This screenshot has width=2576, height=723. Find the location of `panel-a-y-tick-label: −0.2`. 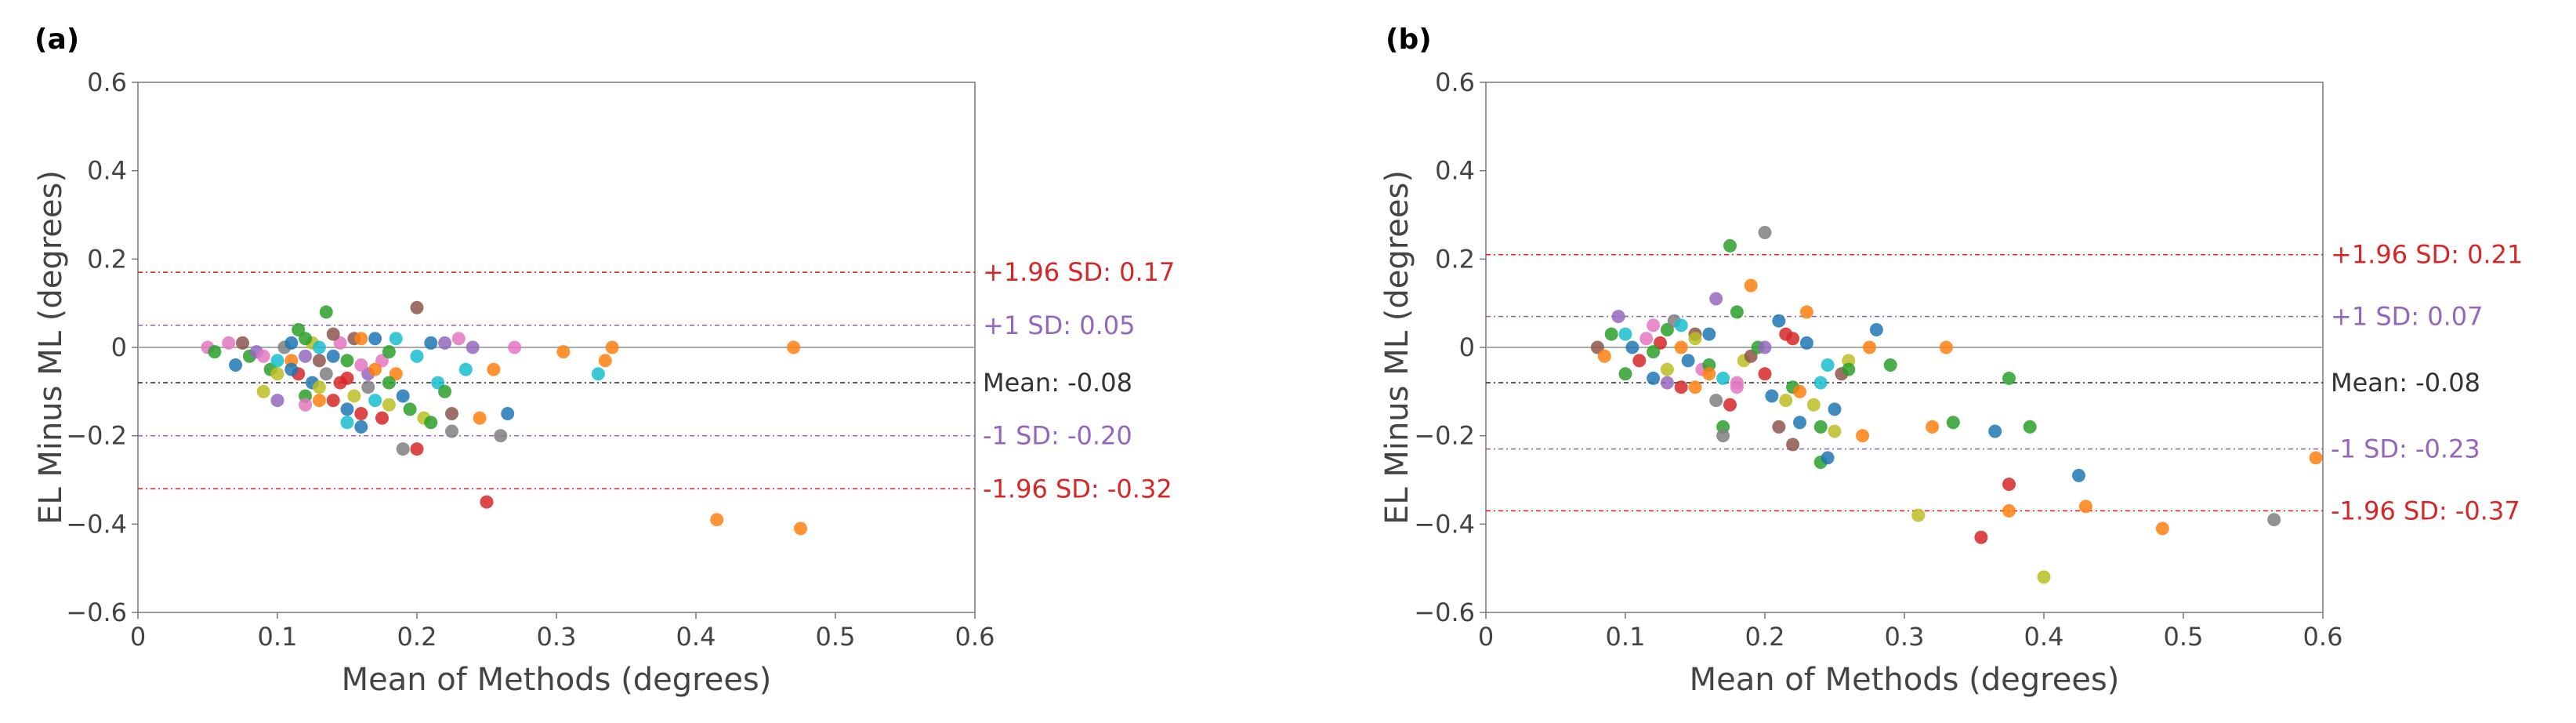

panel-a-y-tick-label: −0.2 is located at coordinates (96, 436).